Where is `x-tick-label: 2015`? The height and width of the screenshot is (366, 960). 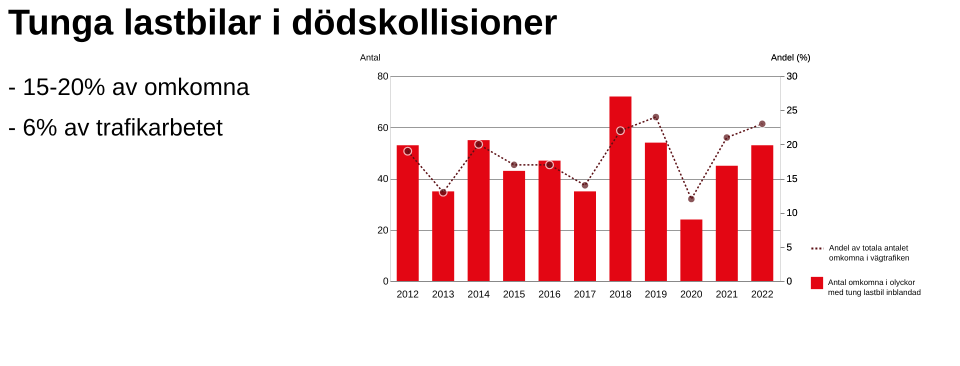 x-tick-label: 2015 is located at coordinates (514, 295).